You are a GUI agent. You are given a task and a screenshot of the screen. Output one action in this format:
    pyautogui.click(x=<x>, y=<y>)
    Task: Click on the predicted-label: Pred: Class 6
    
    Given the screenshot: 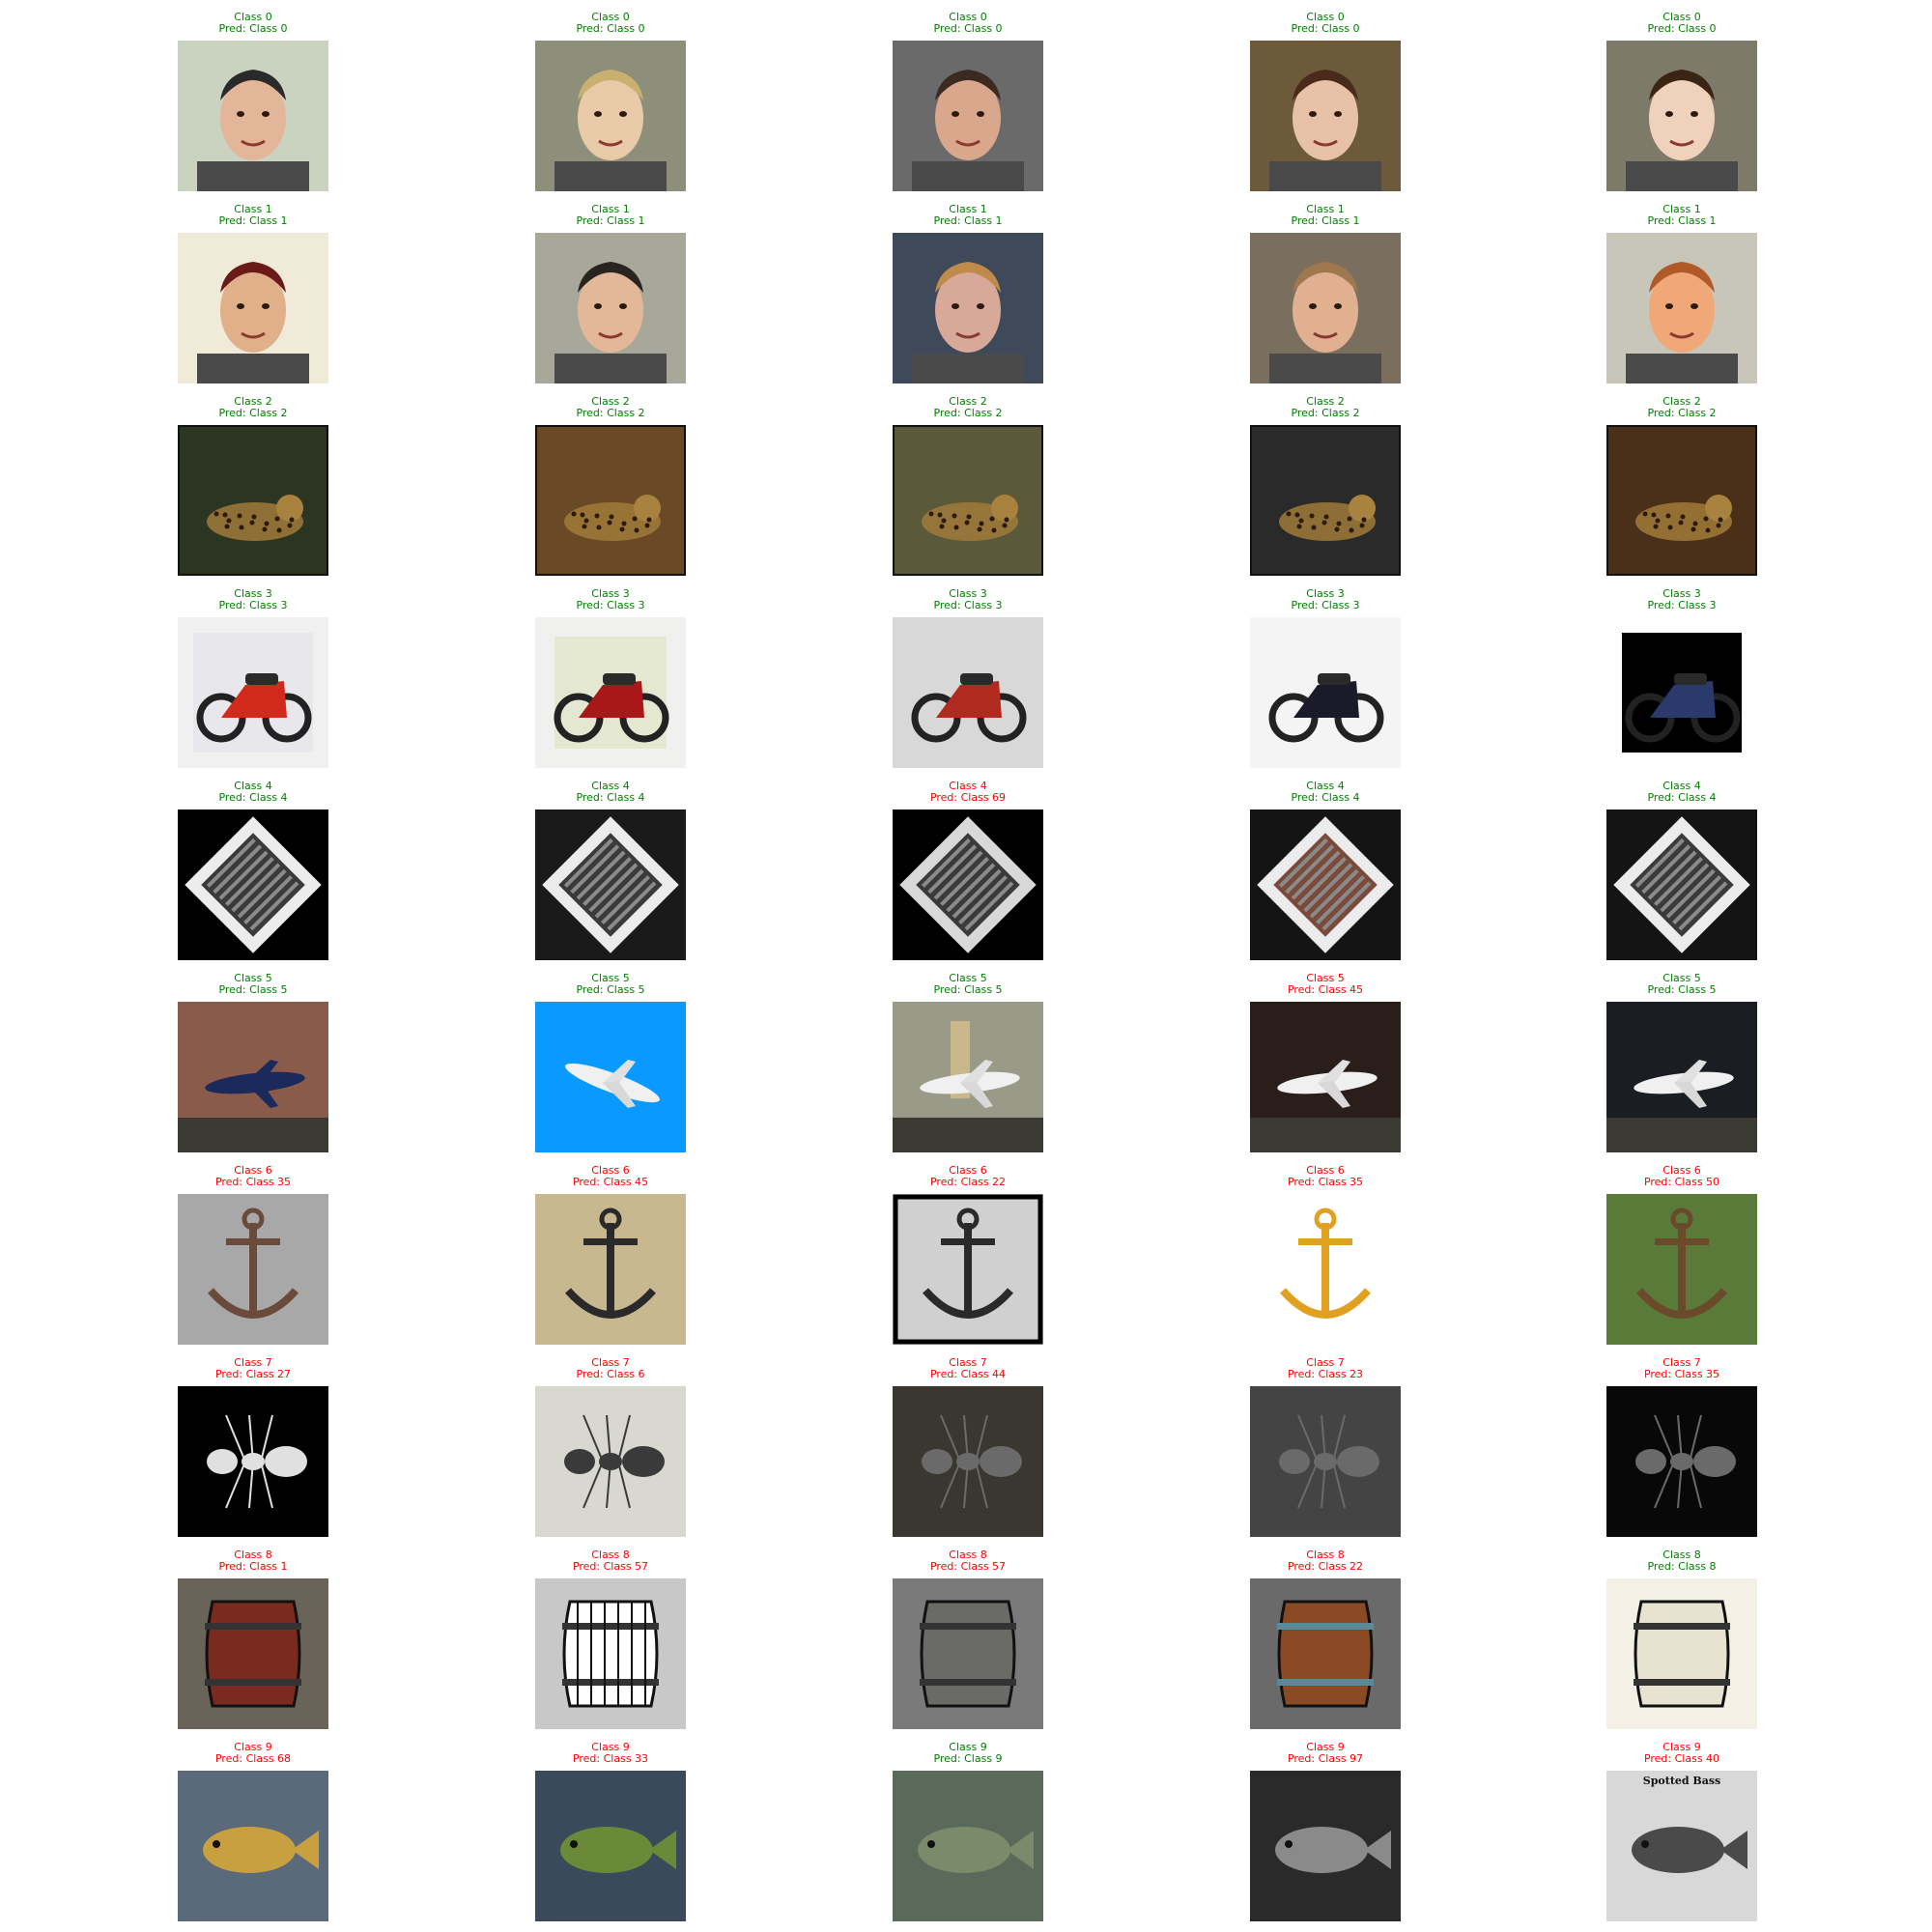 What is the action you would take?
    pyautogui.click(x=610, y=1373)
    